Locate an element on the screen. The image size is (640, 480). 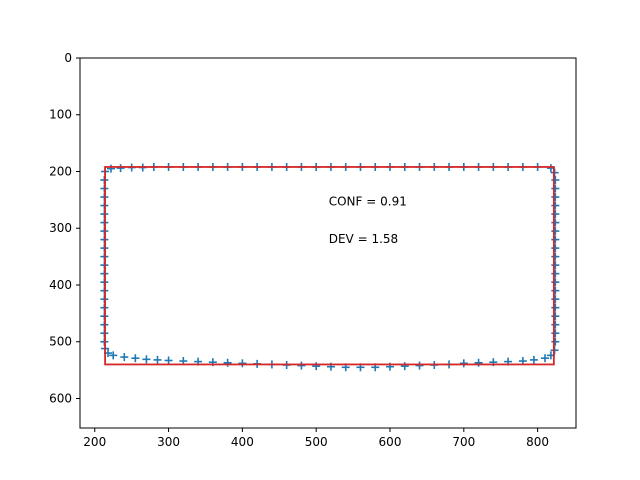
y-tick-label: 0 is located at coordinates (68, 58).